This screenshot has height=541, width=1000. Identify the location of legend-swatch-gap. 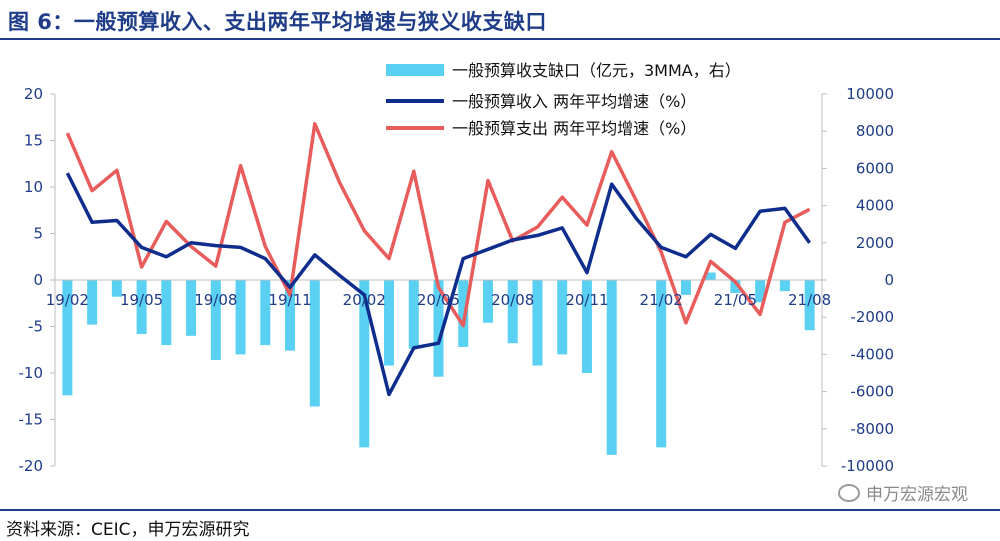
(415, 70).